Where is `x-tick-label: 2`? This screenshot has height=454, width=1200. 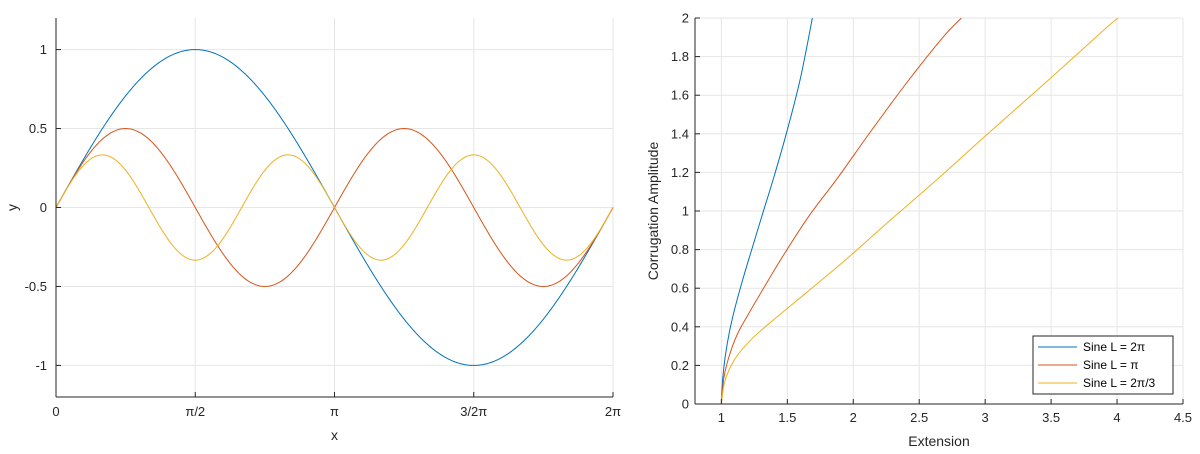 x-tick-label: 2 is located at coordinates (853, 417).